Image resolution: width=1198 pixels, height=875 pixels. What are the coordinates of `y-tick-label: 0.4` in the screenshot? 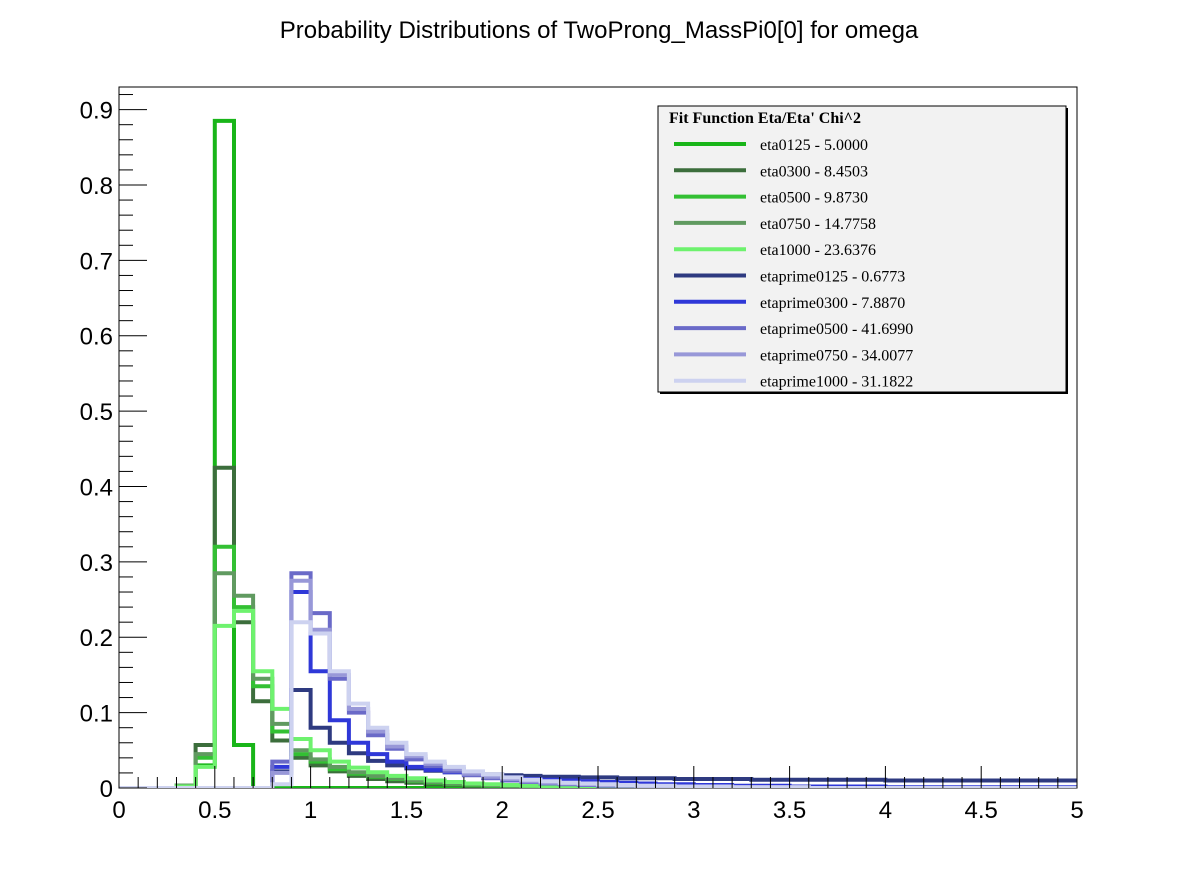 It's located at (96, 487).